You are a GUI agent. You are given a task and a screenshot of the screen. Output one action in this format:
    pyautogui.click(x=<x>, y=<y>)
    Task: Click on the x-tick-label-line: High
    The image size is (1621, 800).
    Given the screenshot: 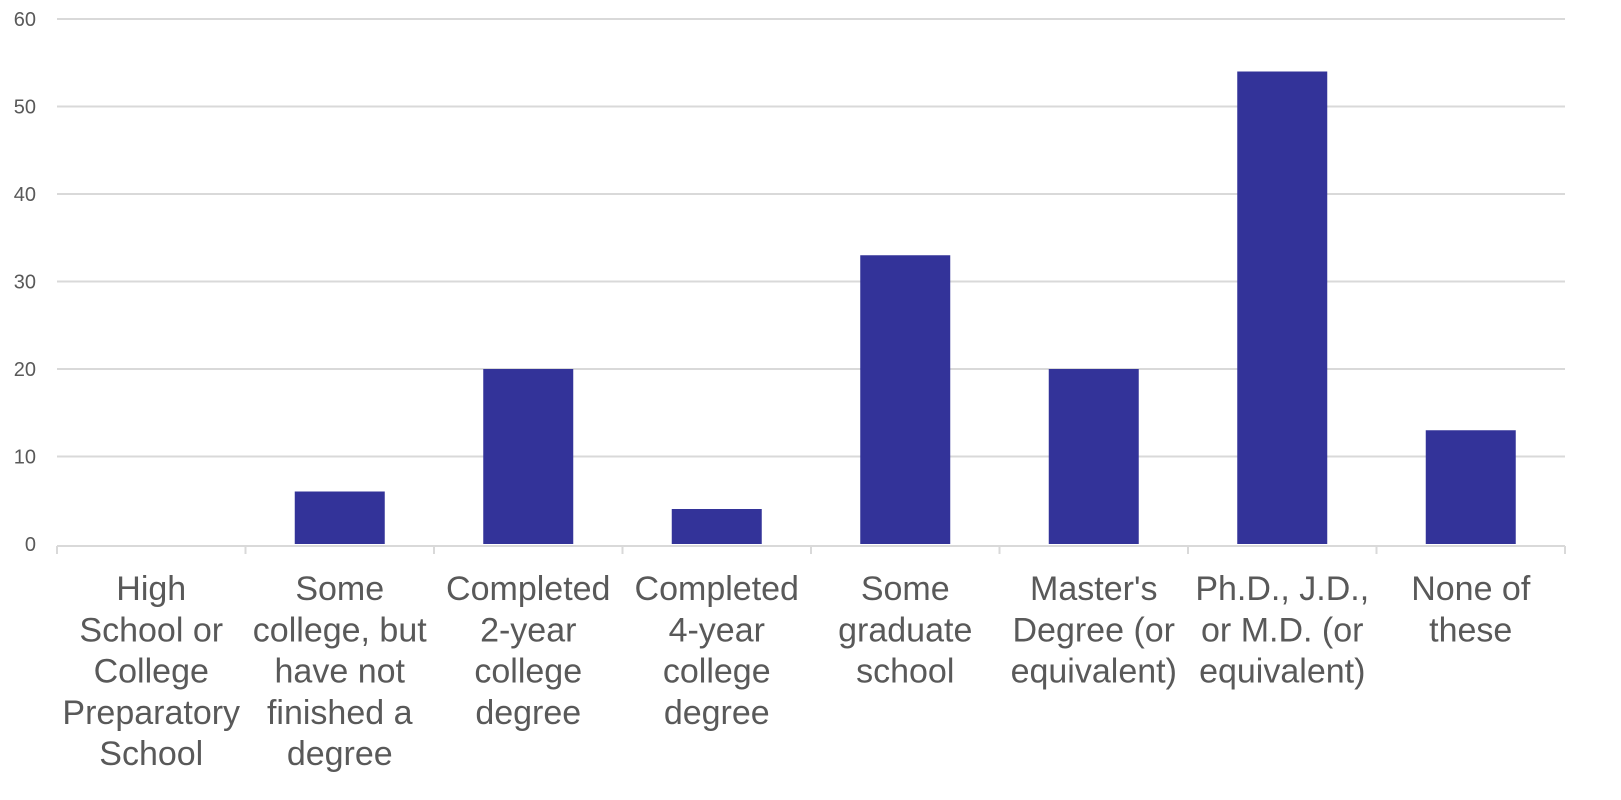 What is the action you would take?
    pyautogui.click(x=151, y=589)
    